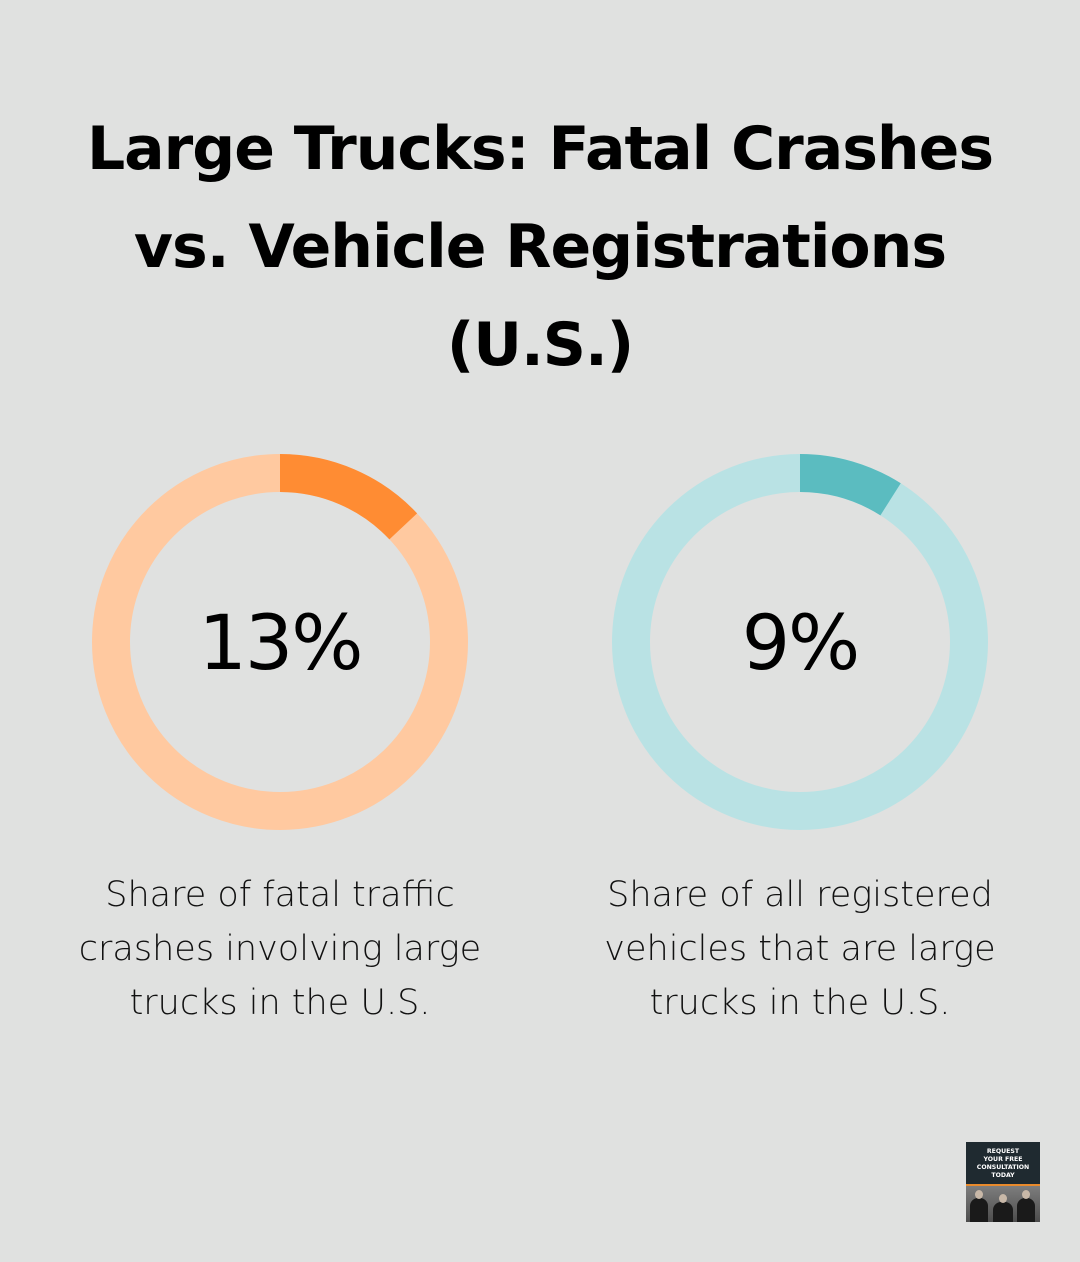  What do you see at coordinates (800, 895) in the screenshot?
I see `caption-line: Share of all registered` at bounding box center [800, 895].